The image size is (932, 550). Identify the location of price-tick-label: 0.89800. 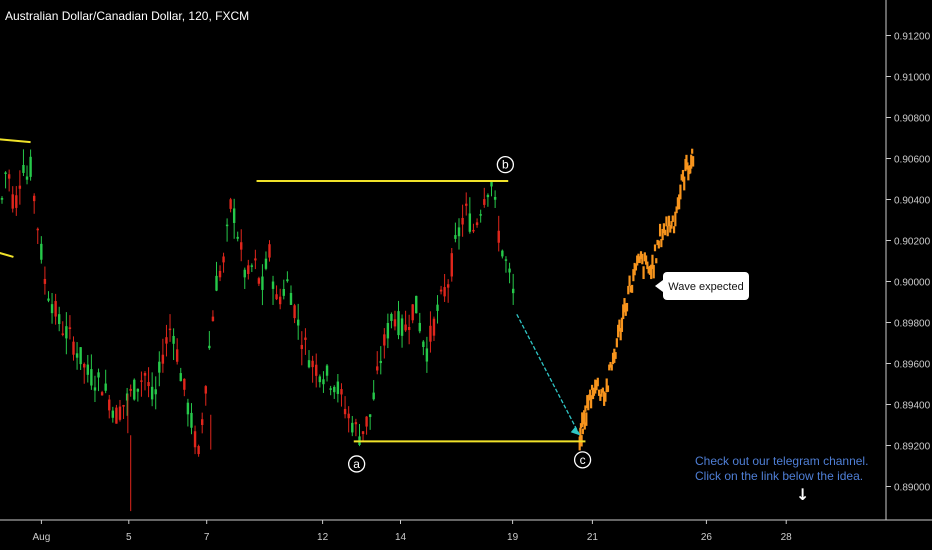
(912, 324).